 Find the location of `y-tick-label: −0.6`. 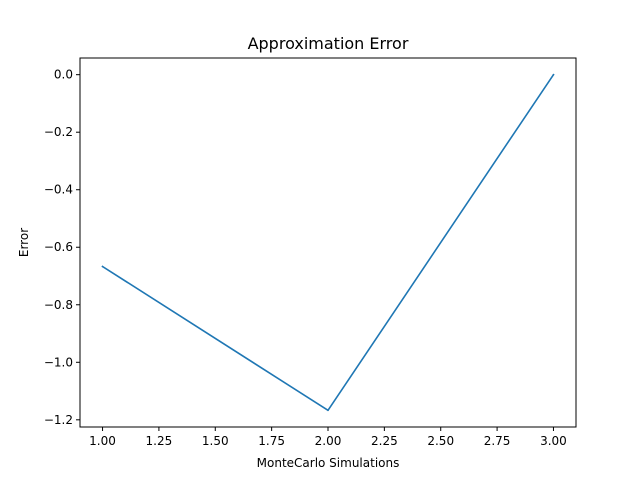

y-tick-label: −0.6 is located at coordinates (58, 247).